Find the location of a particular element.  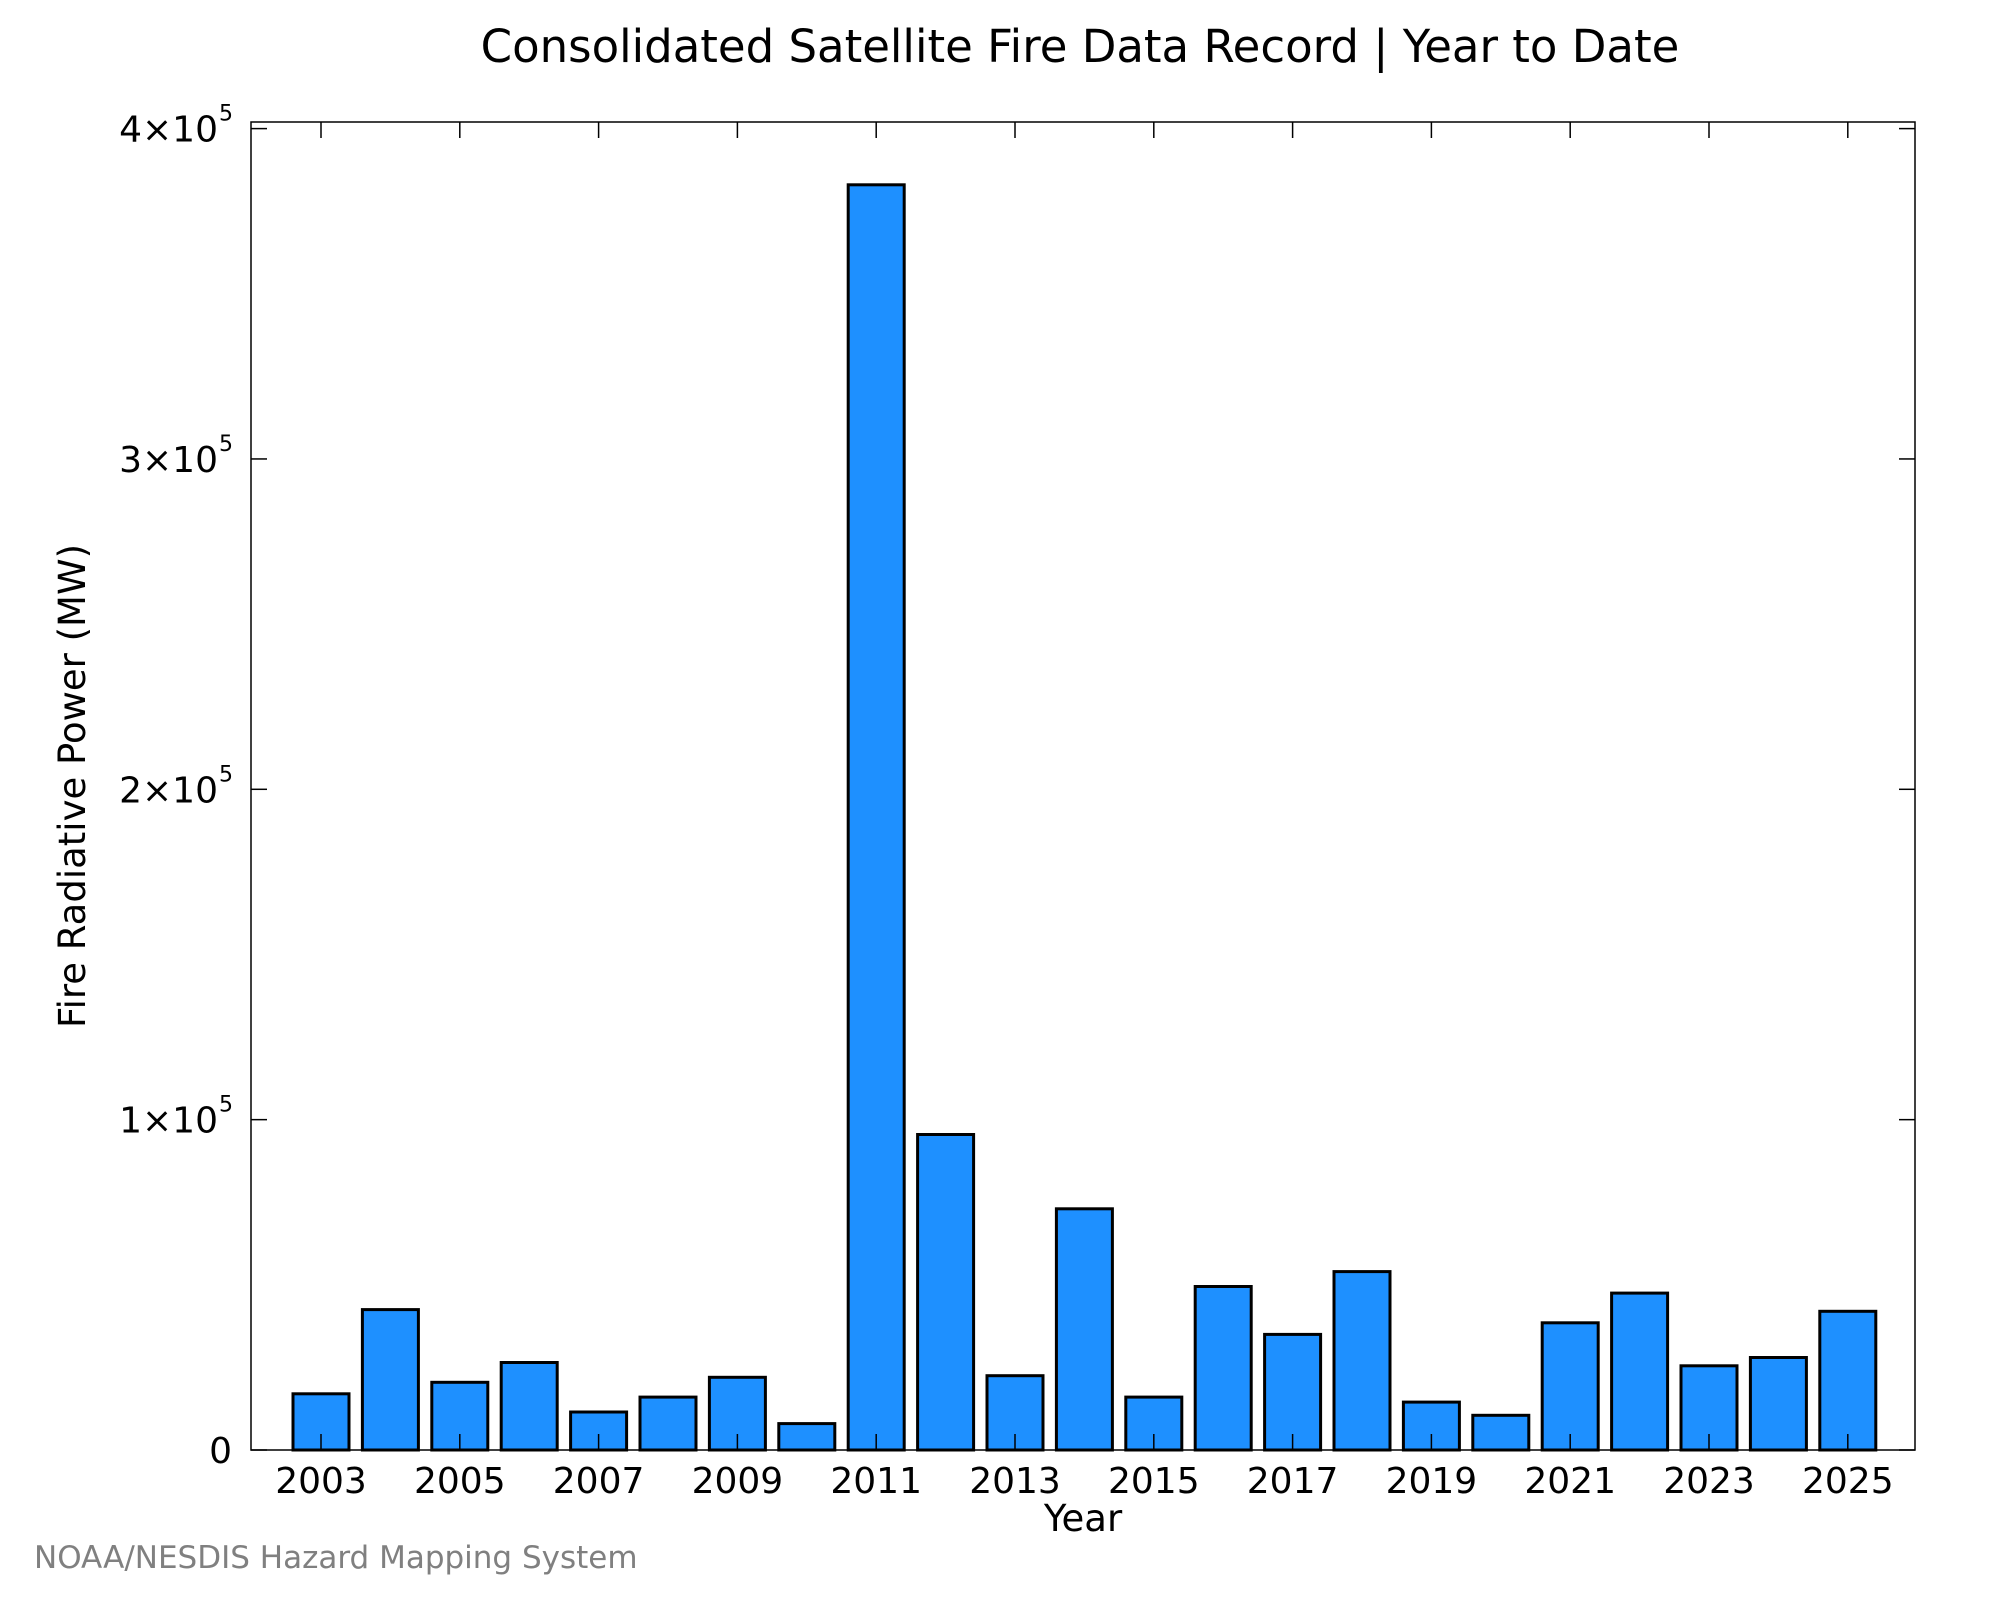

bar-2012 is located at coordinates (946, 1292).